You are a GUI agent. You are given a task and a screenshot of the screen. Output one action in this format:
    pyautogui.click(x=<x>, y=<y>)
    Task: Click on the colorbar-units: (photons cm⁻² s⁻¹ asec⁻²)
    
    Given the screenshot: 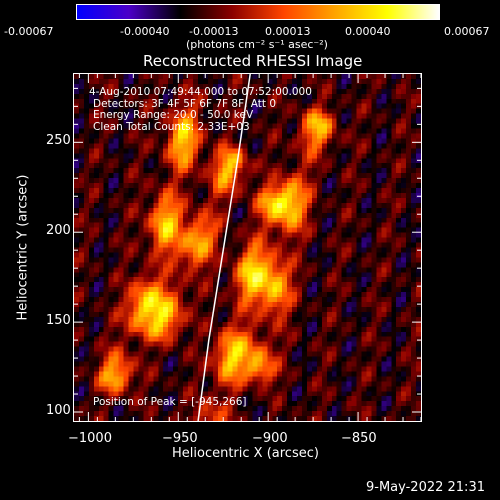 What is the action you would take?
    pyautogui.click(x=257, y=44)
    